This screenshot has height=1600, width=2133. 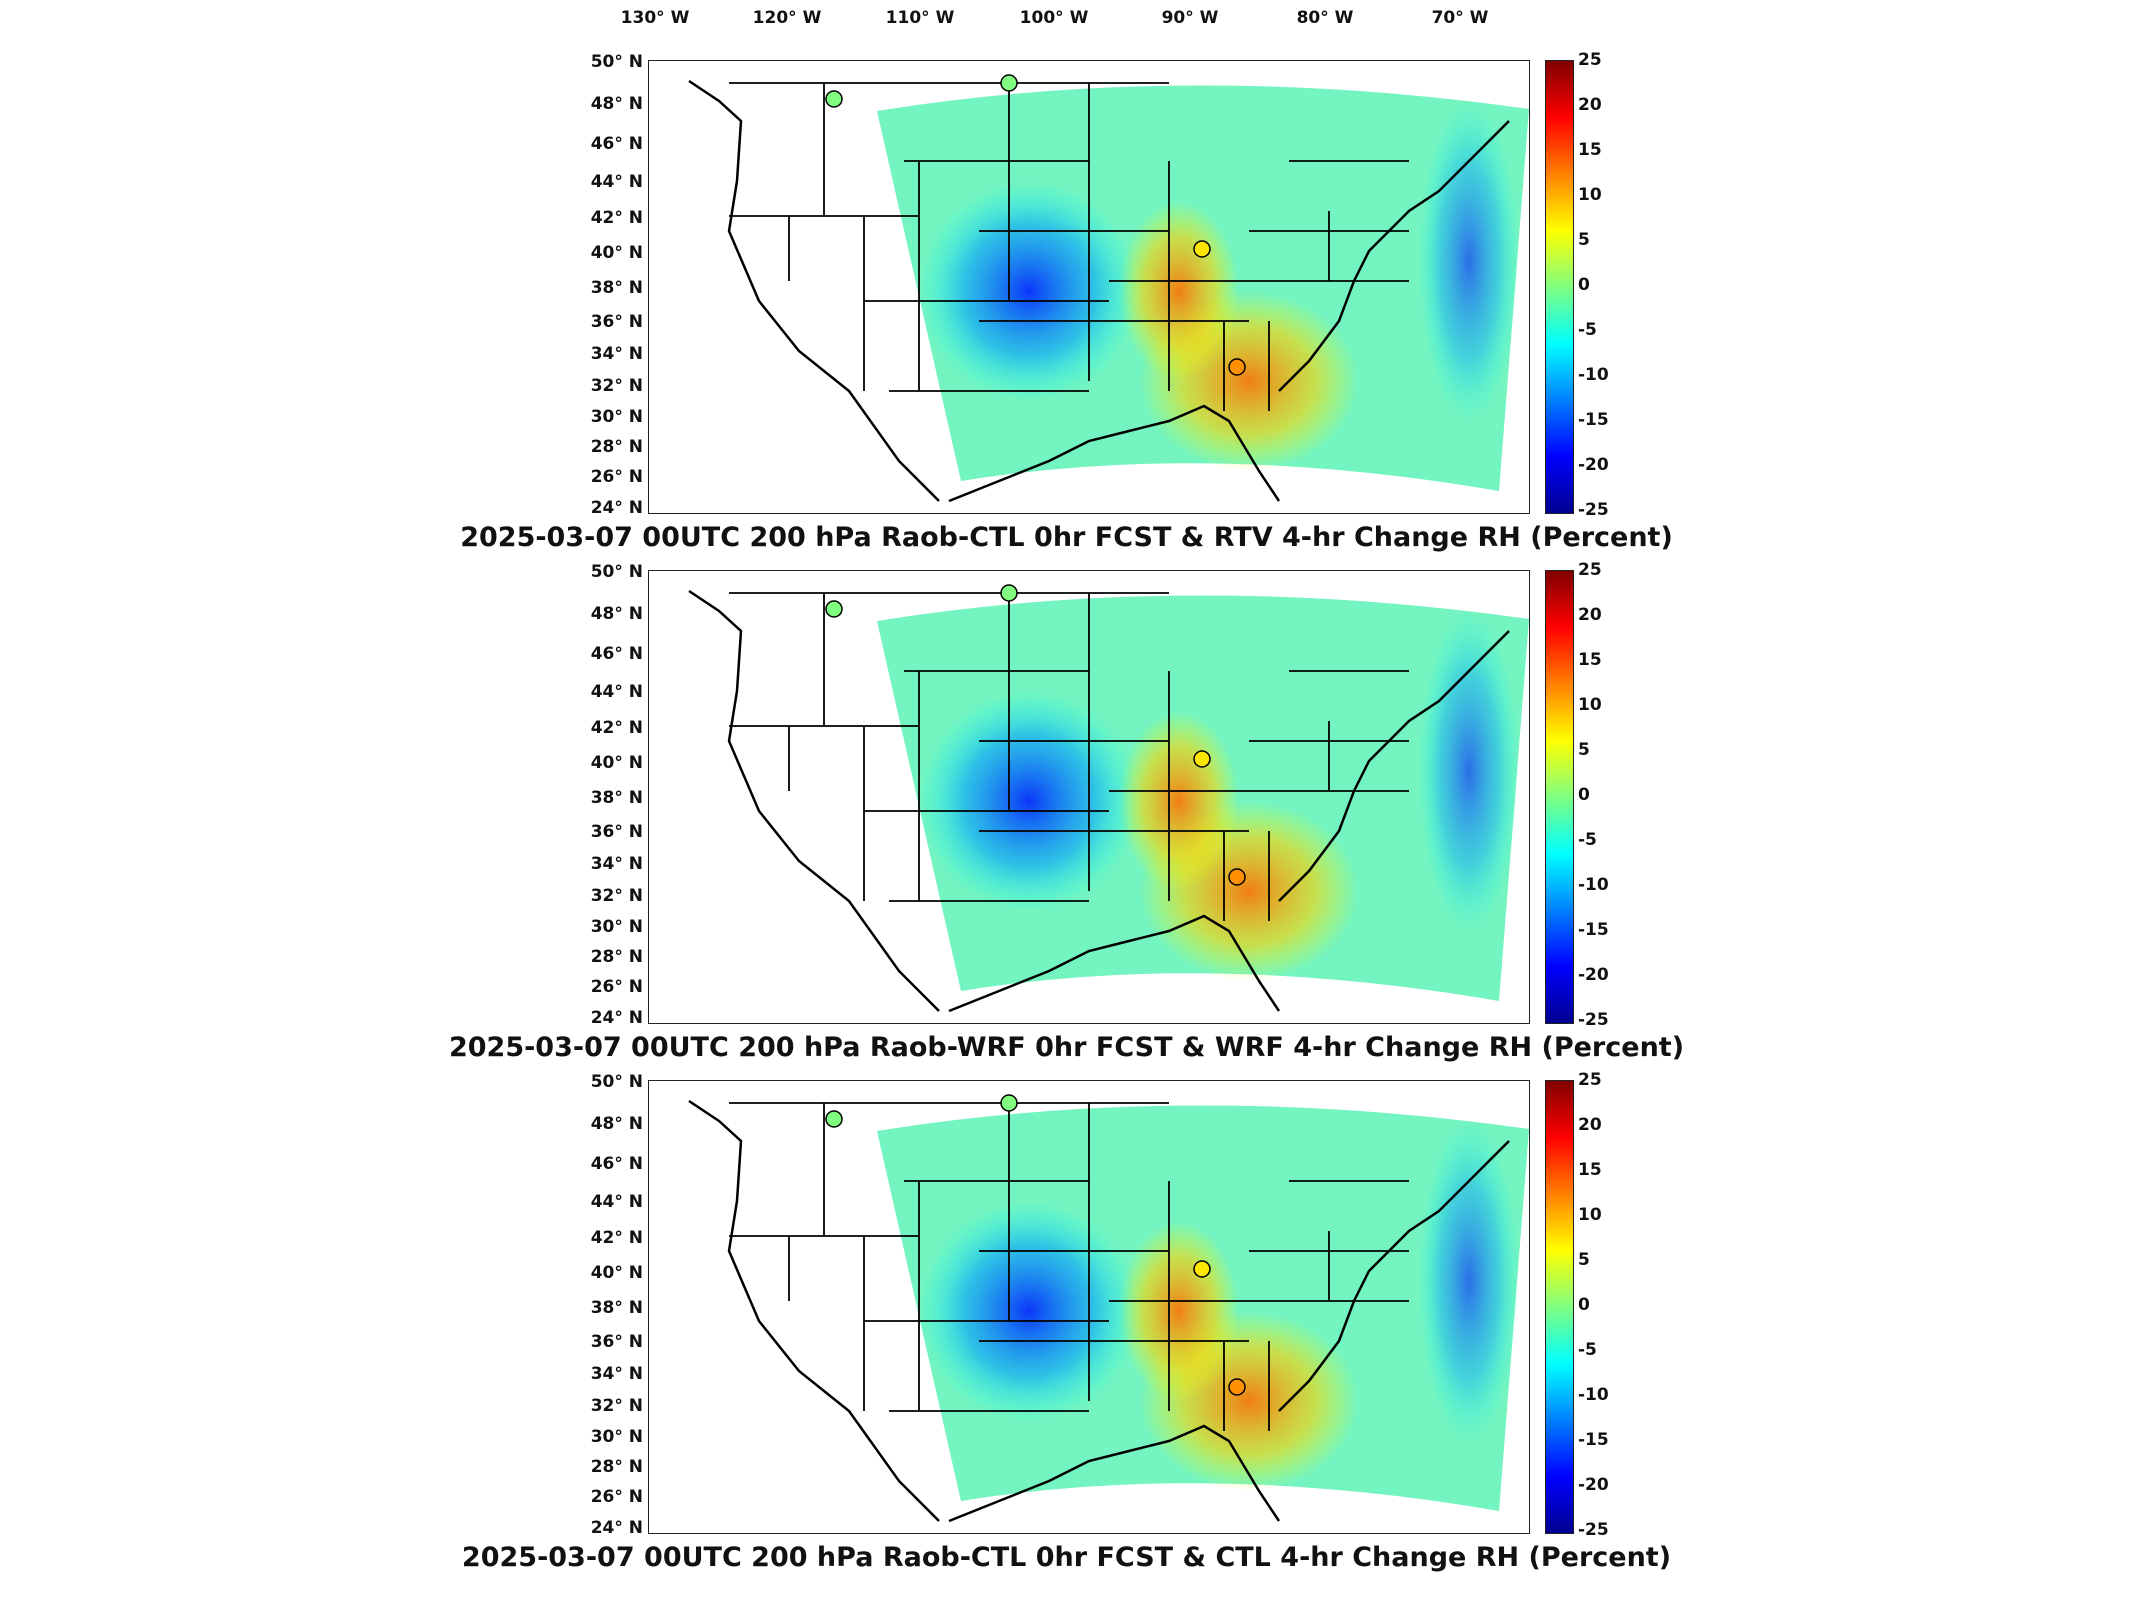 I want to click on lon-tick-label: 90° W, so click(x=1190, y=18).